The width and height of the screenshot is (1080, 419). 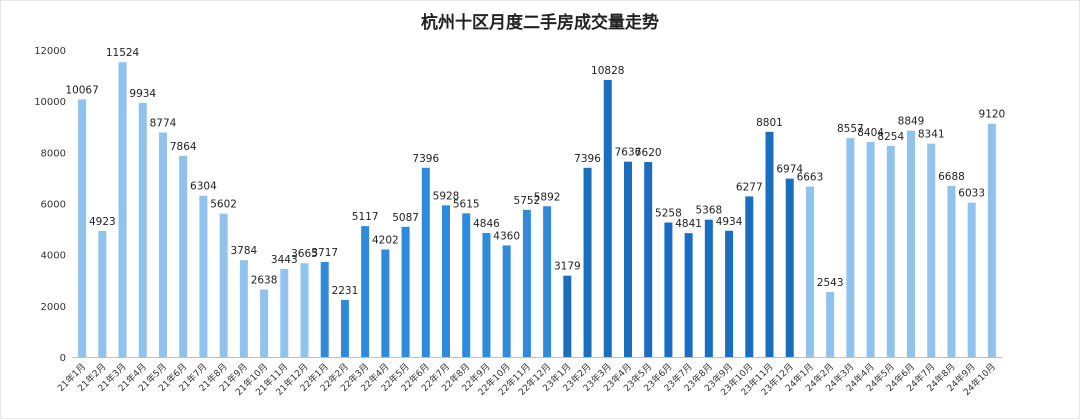 I want to click on data-label: 8341, so click(x=931, y=135).